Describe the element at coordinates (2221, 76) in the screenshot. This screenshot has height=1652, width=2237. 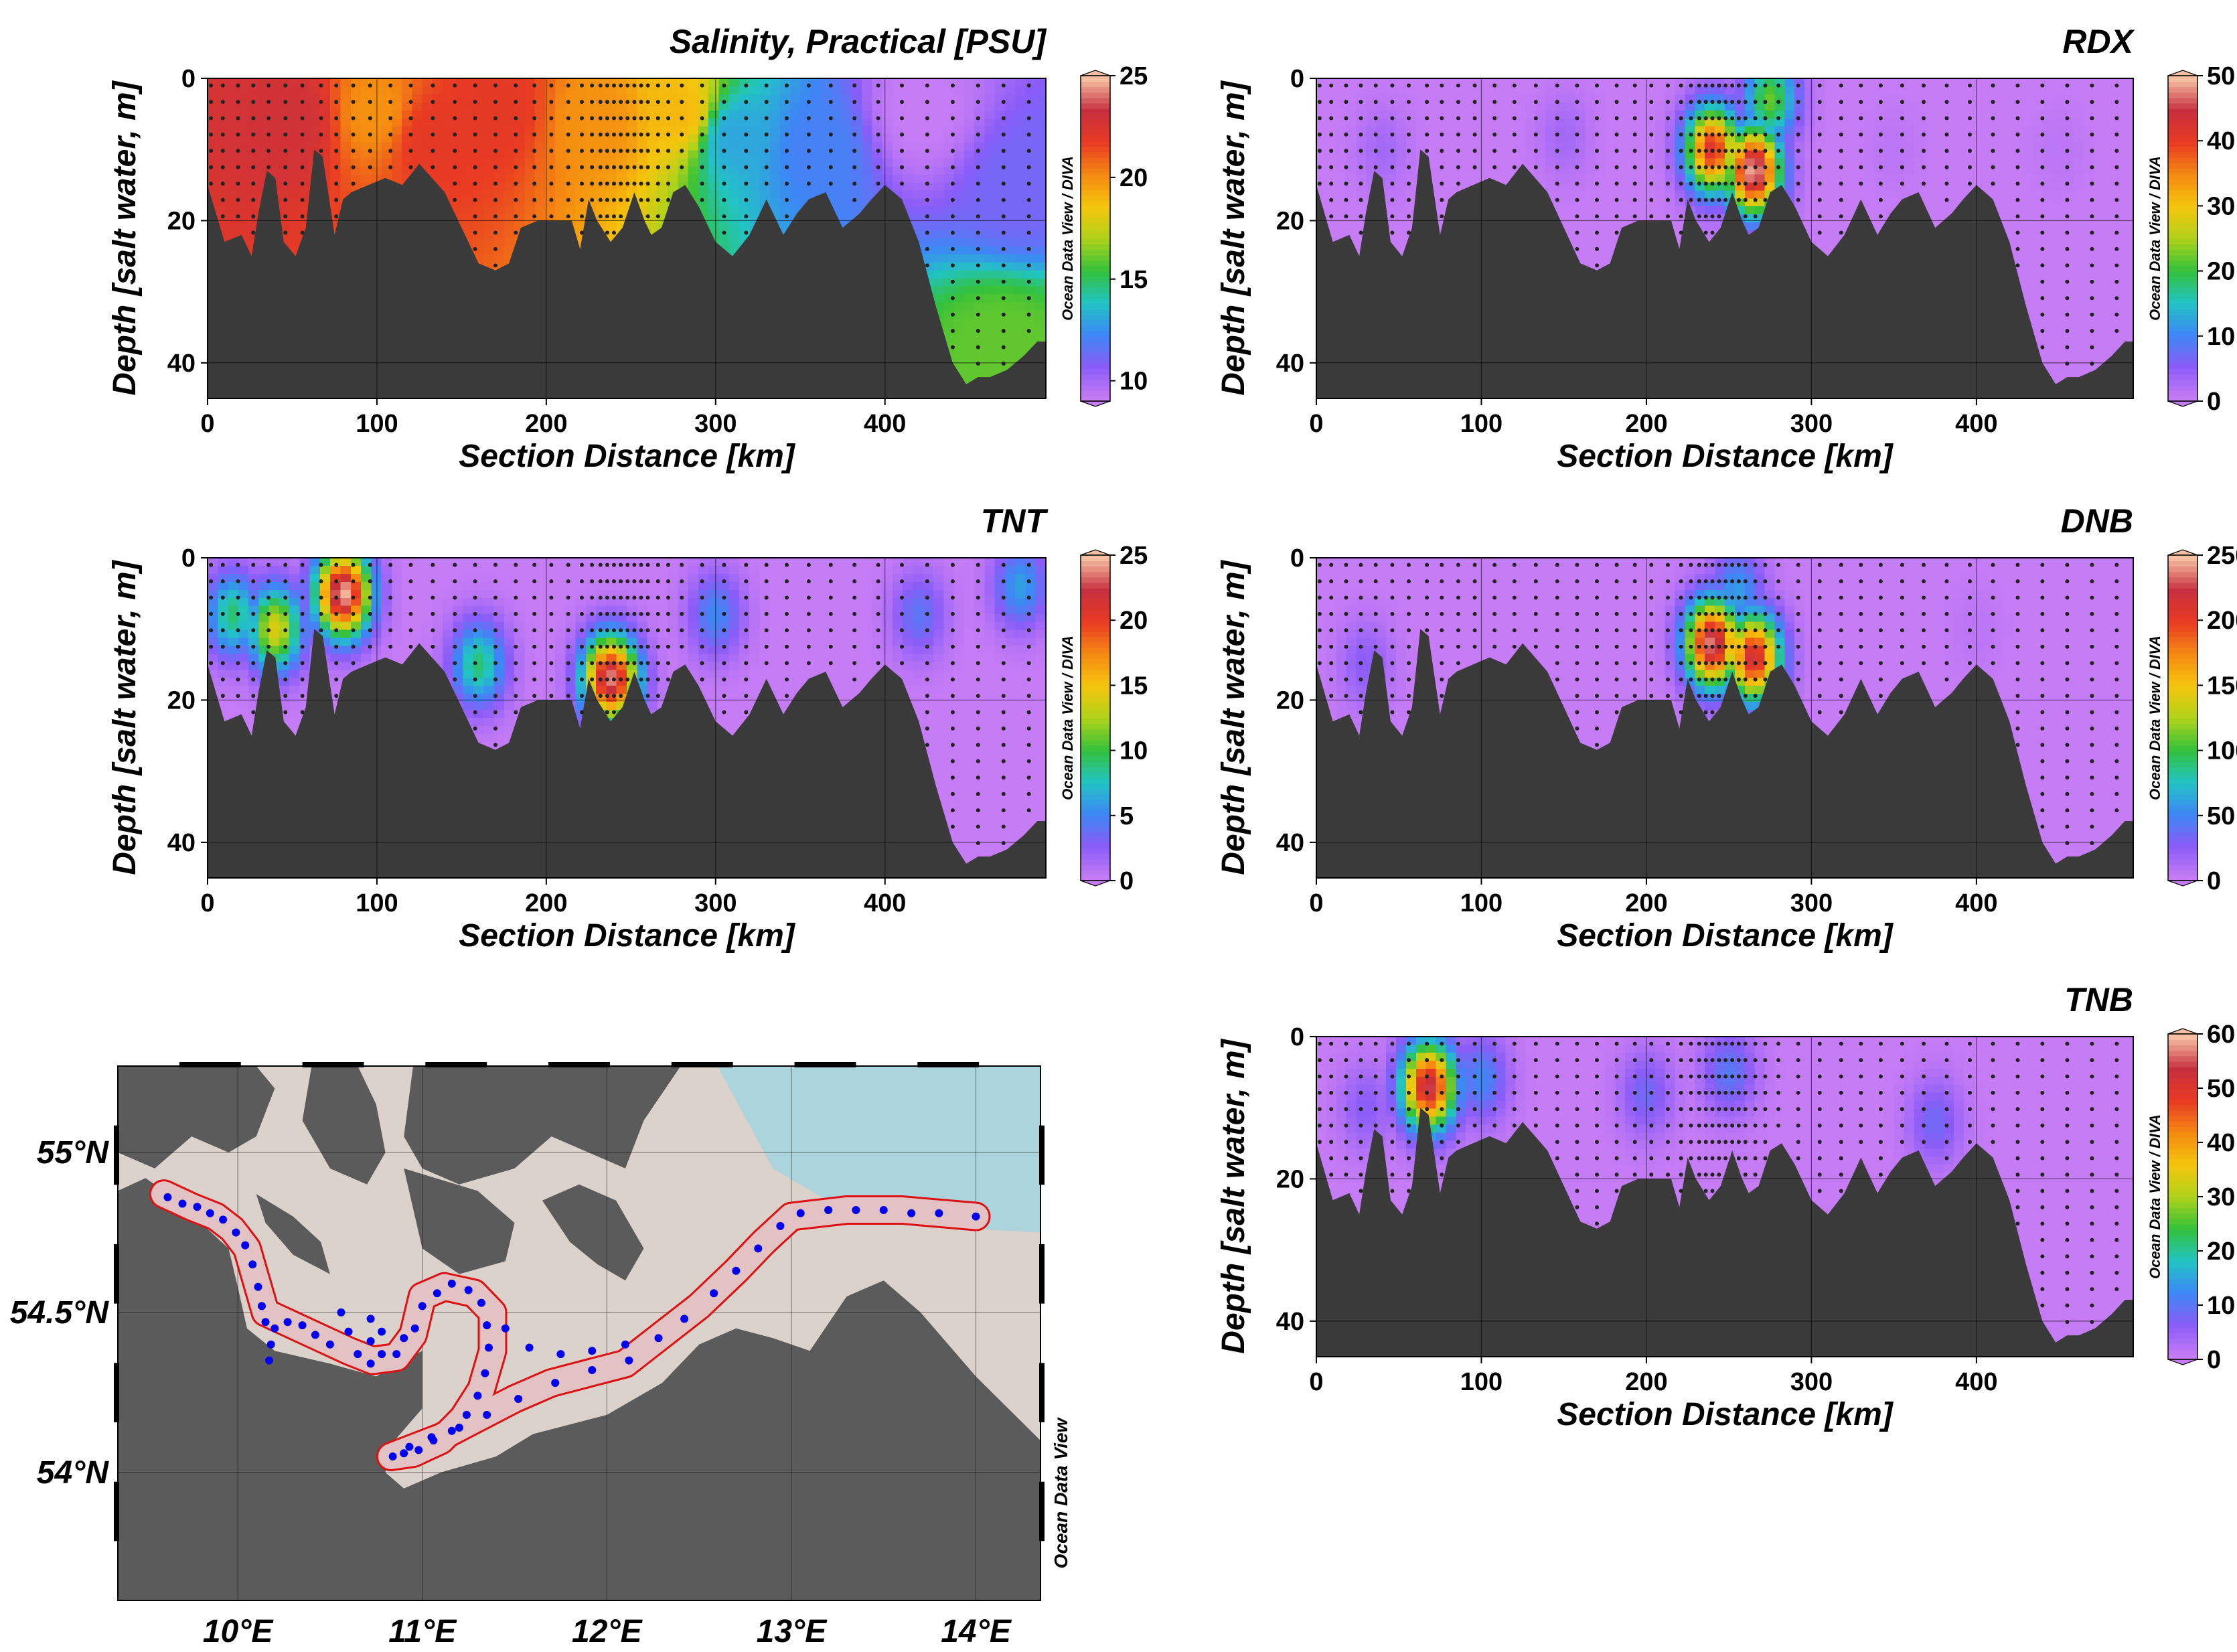
I see `colorbar-tick-label: 50` at that location.